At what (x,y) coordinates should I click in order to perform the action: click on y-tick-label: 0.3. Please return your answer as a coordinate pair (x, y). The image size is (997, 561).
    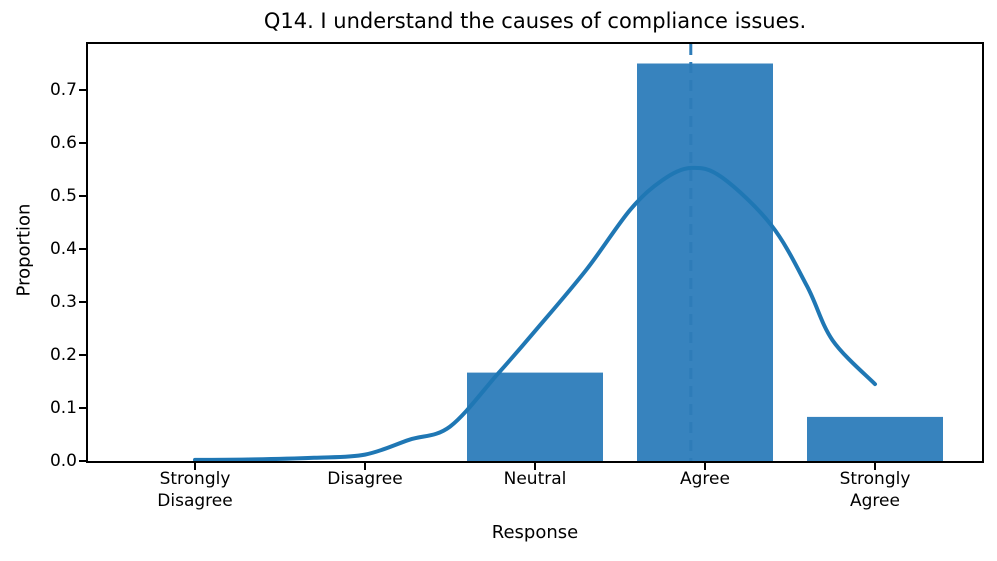
    Looking at the image, I should click on (63, 302).